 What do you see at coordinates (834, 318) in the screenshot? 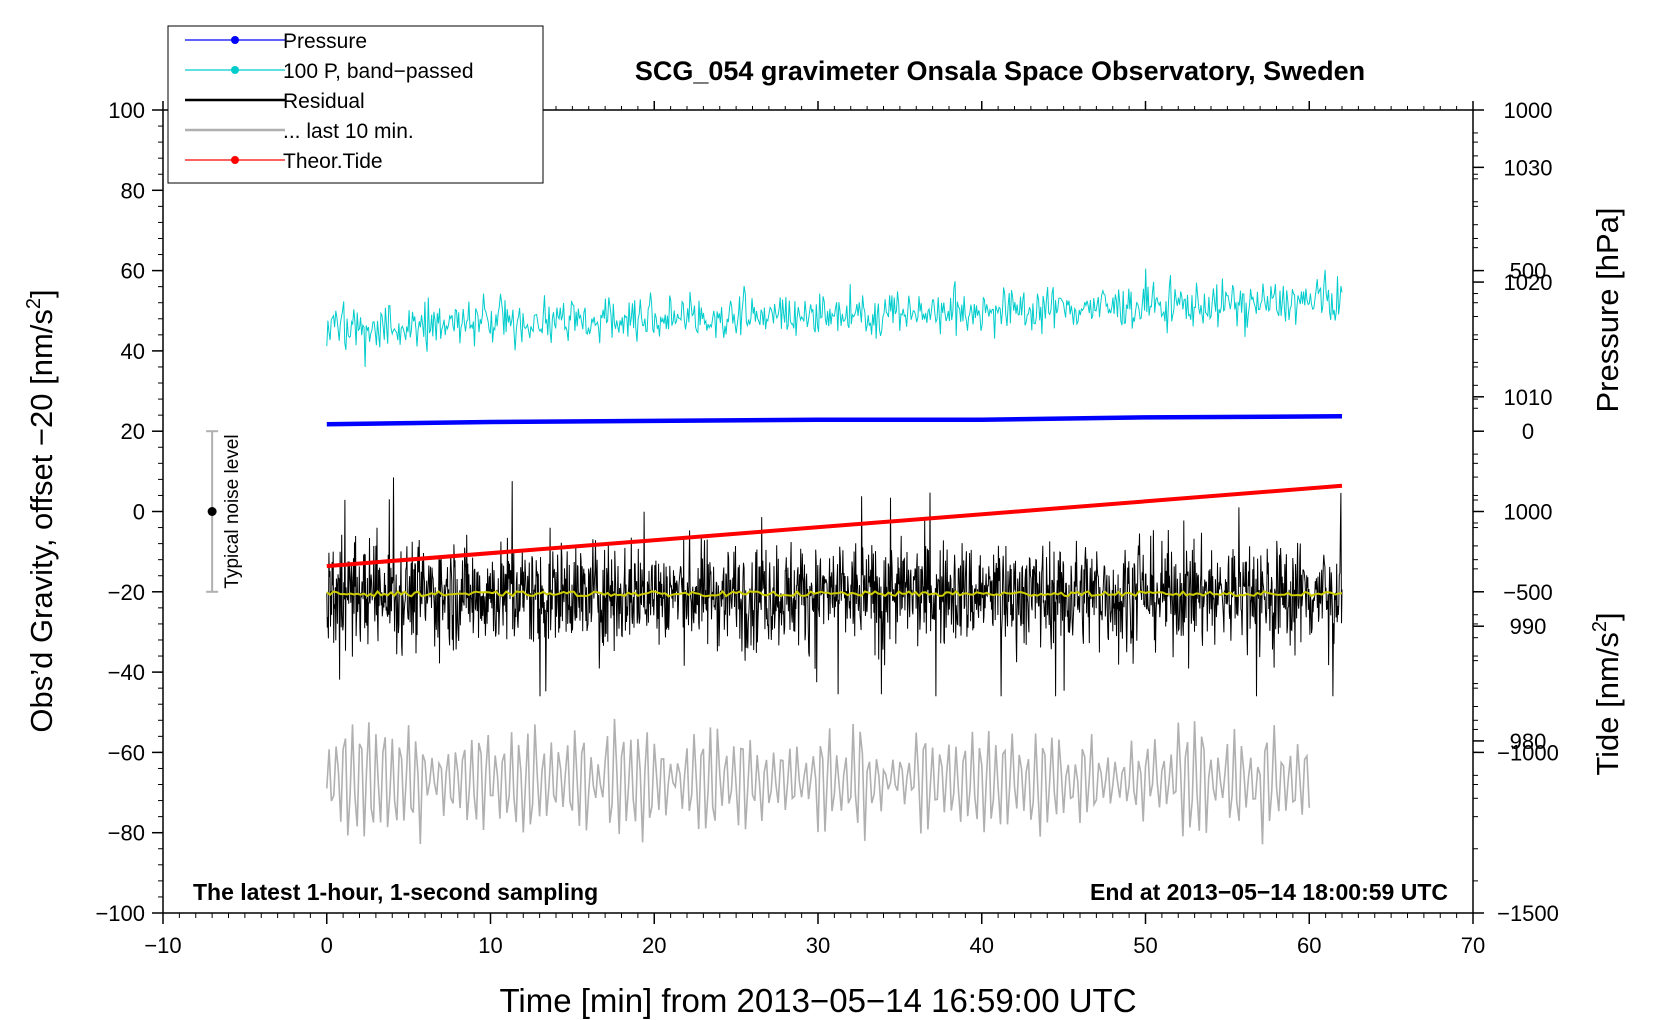
I see `series-bandpassed-pressure` at bounding box center [834, 318].